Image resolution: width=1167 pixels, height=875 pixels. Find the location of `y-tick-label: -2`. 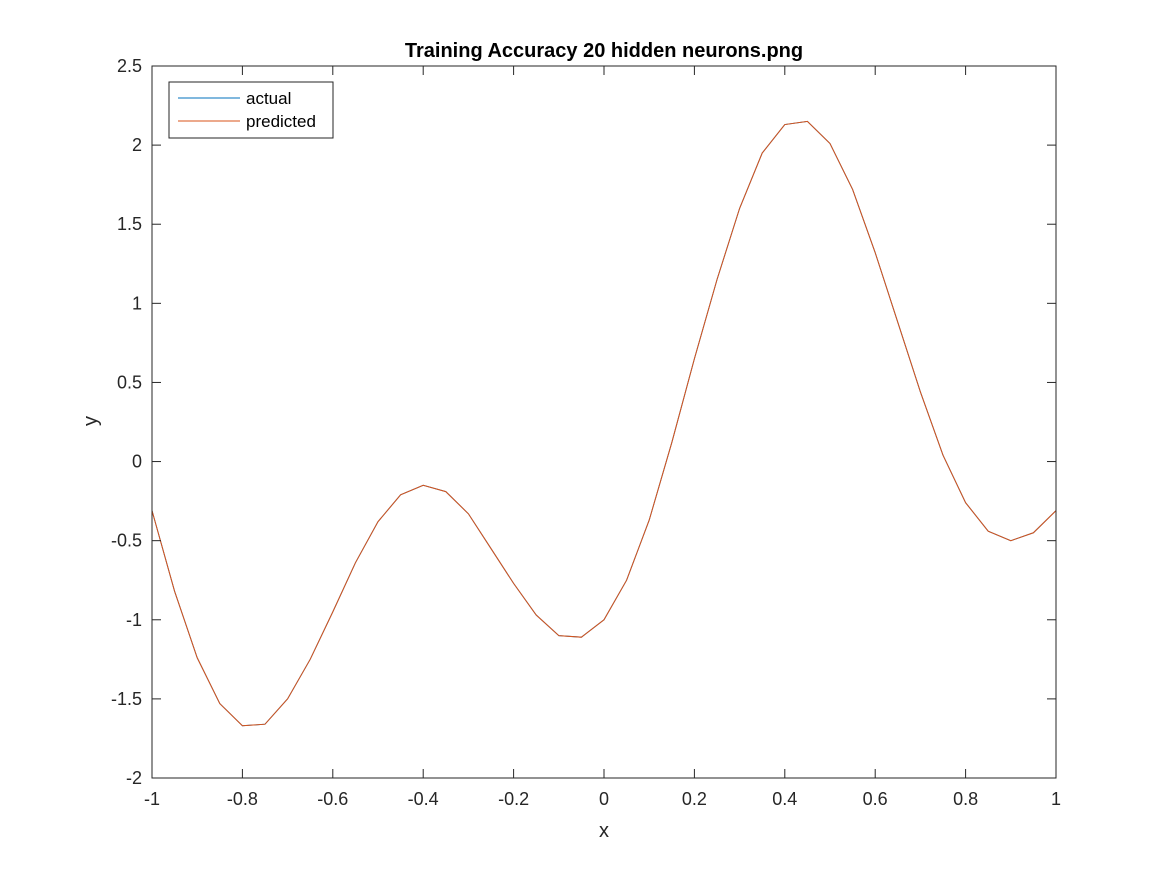

y-tick-label: -2 is located at coordinates (134, 778).